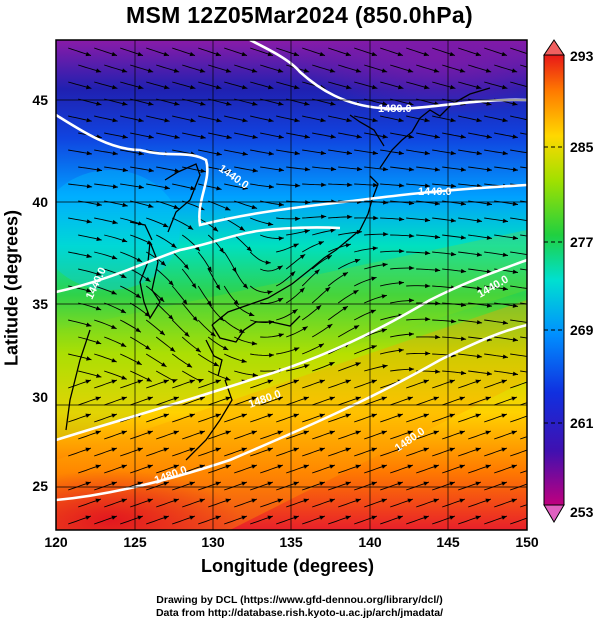 Image resolution: width=599 pixels, height=625 pixels. What do you see at coordinates (527, 542) in the screenshot?
I see `x-tick-label: 150` at bounding box center [527, 542].